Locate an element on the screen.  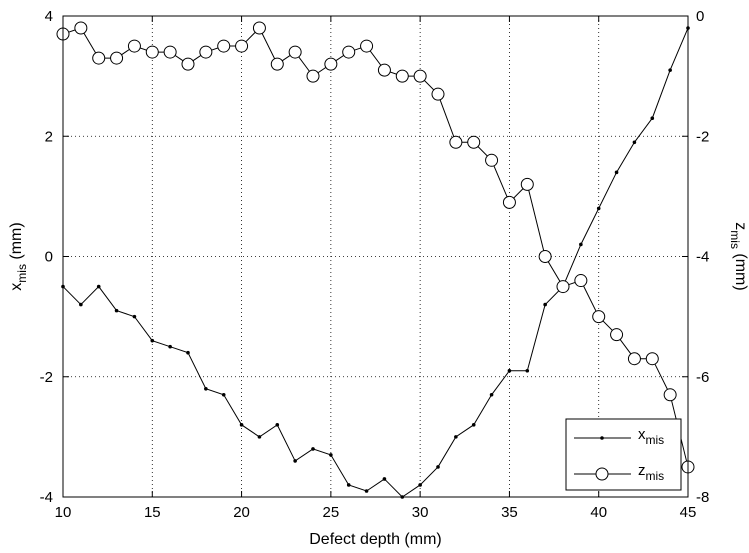
x-tick-label: 35 is located at coordinates (509, 512).